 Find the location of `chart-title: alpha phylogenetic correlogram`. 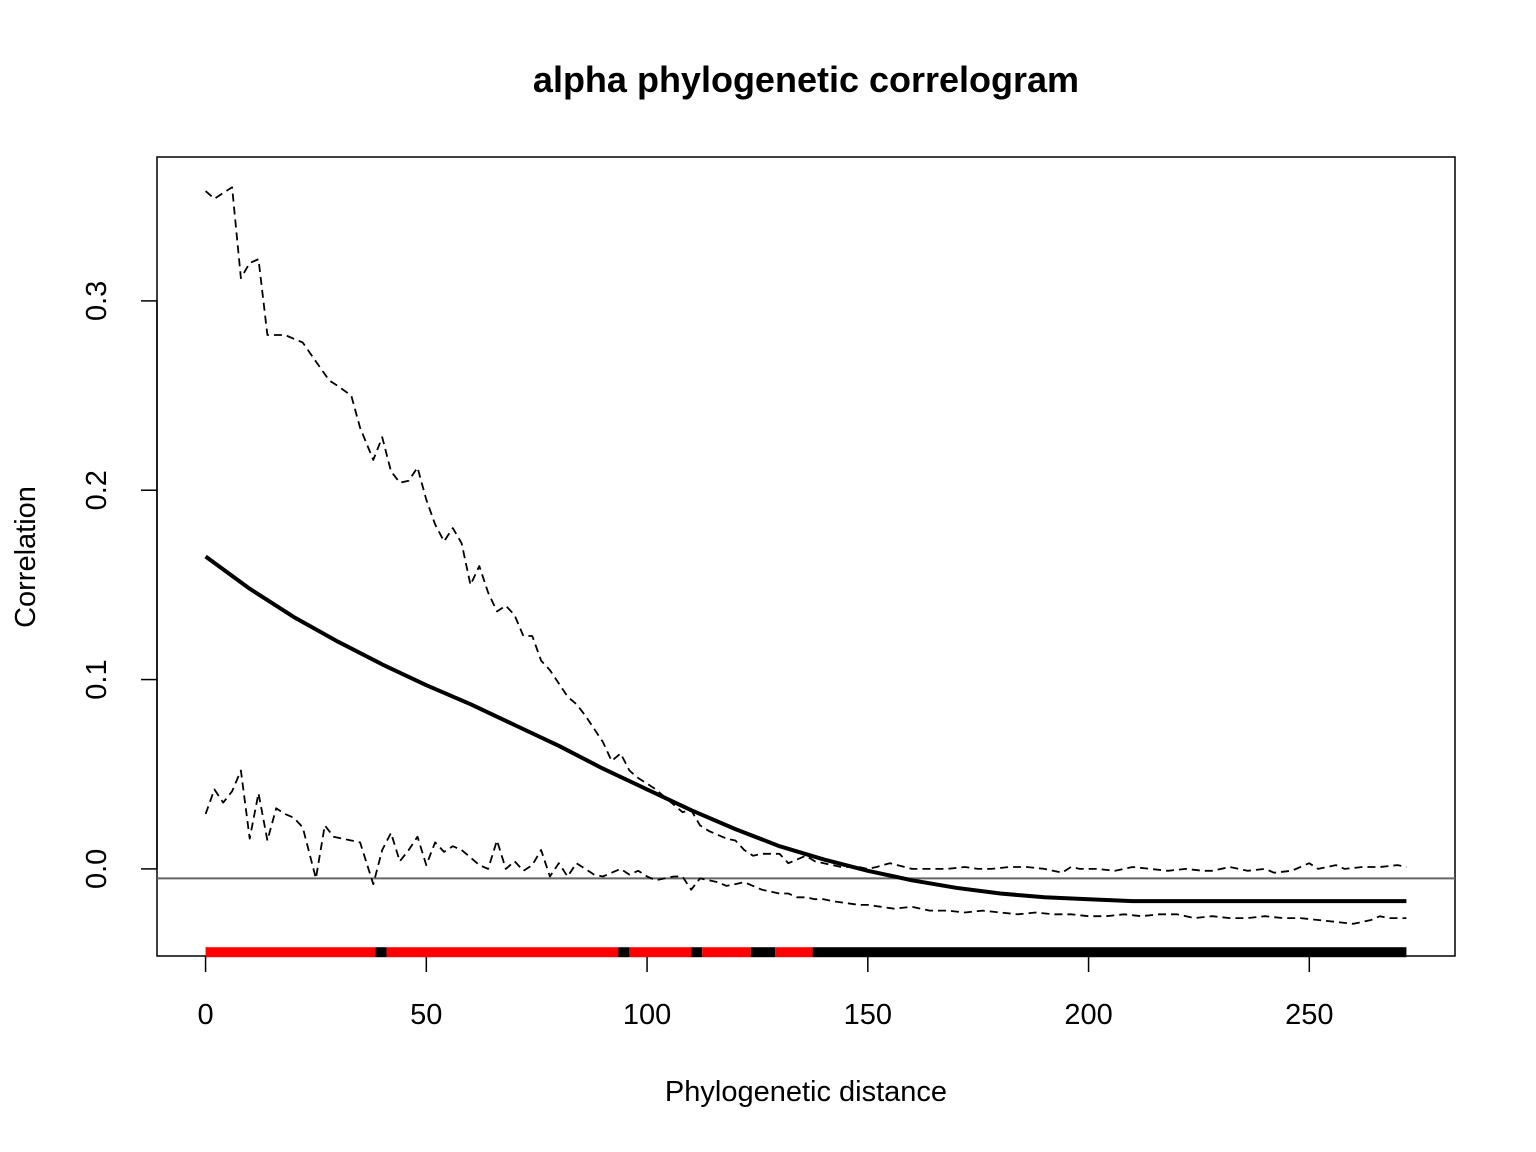

chart-title: alpha phylogenetic correlogram is located at coordinates (806, 79).